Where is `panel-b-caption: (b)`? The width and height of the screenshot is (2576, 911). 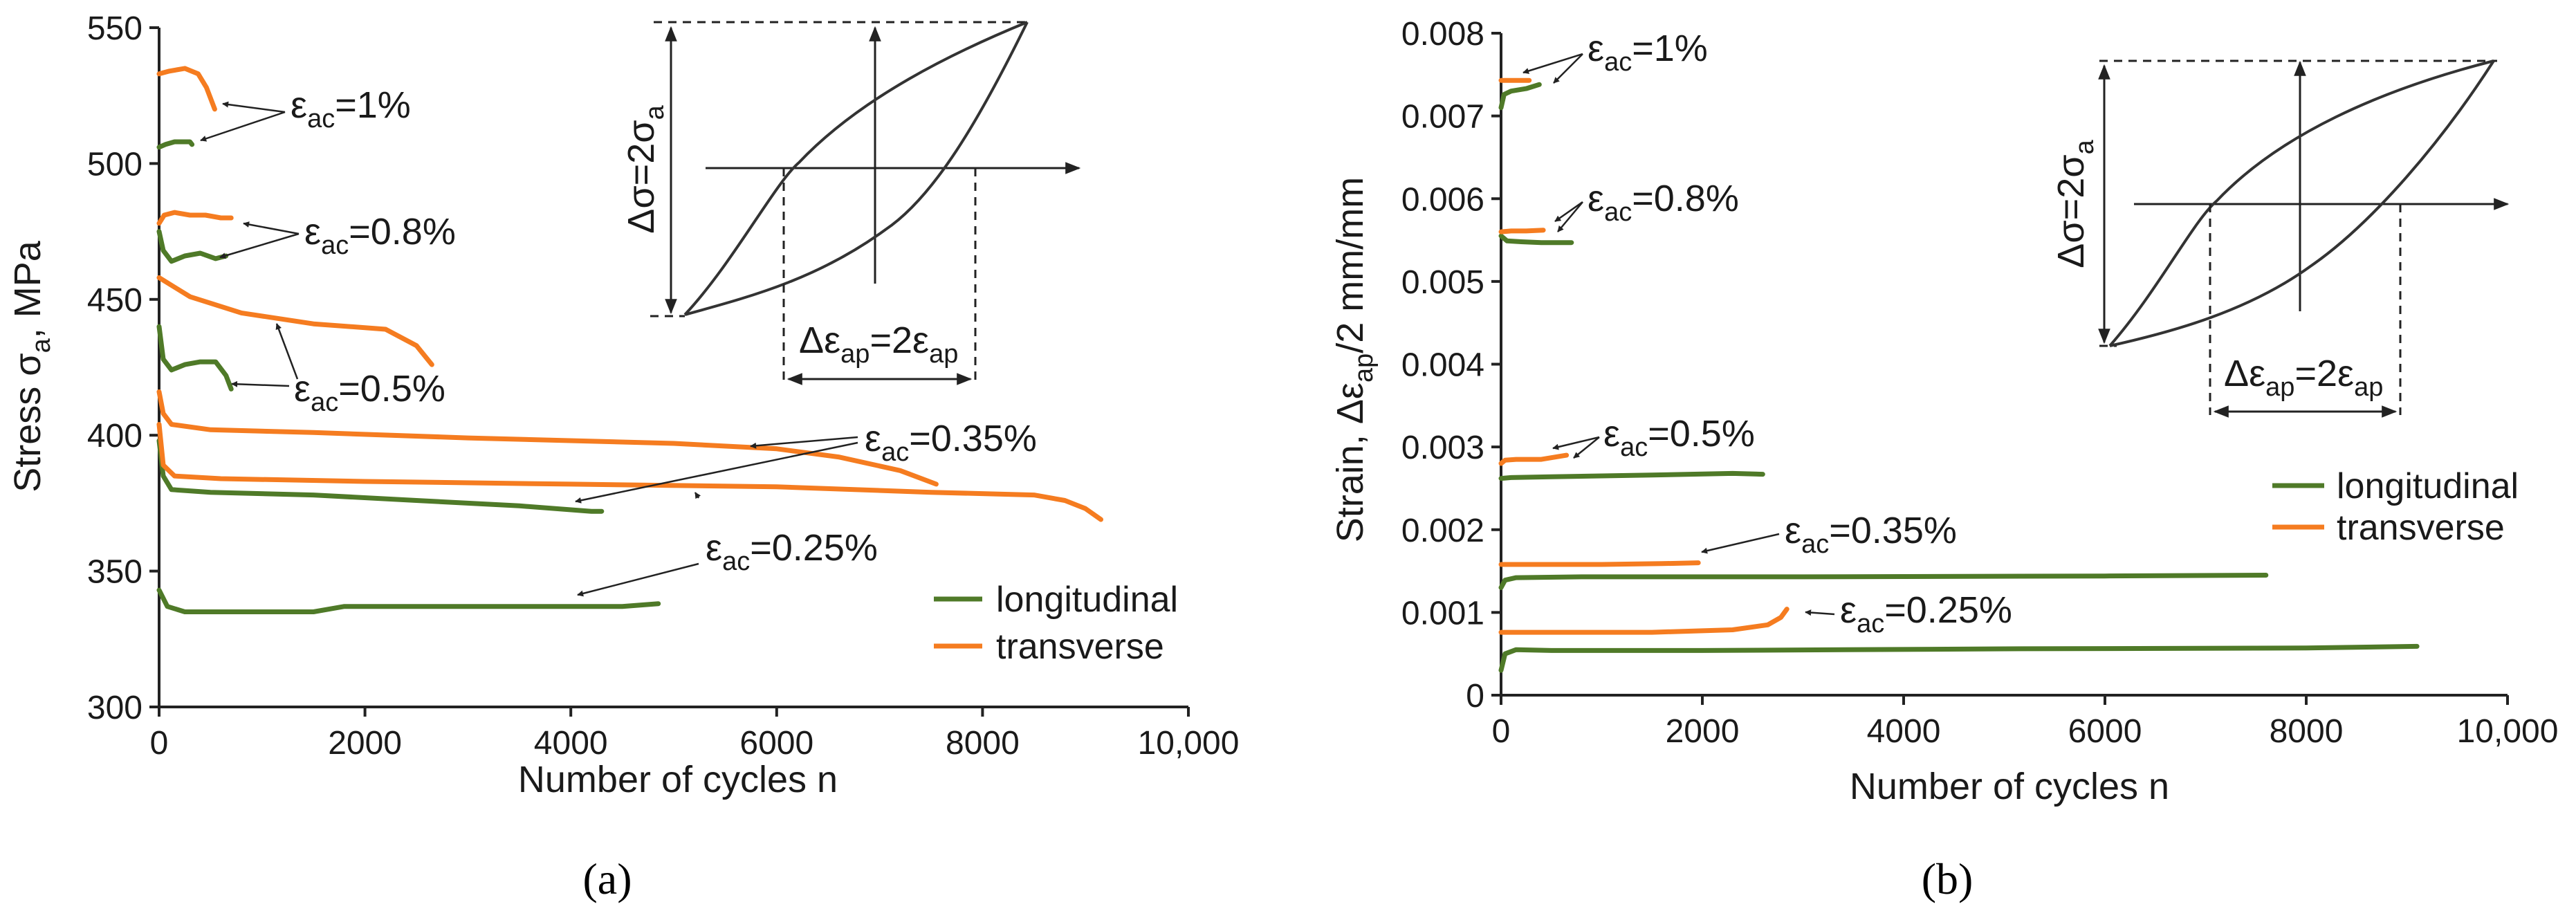
panel-b-caption: (b) is located at coordinates (1948, 878).